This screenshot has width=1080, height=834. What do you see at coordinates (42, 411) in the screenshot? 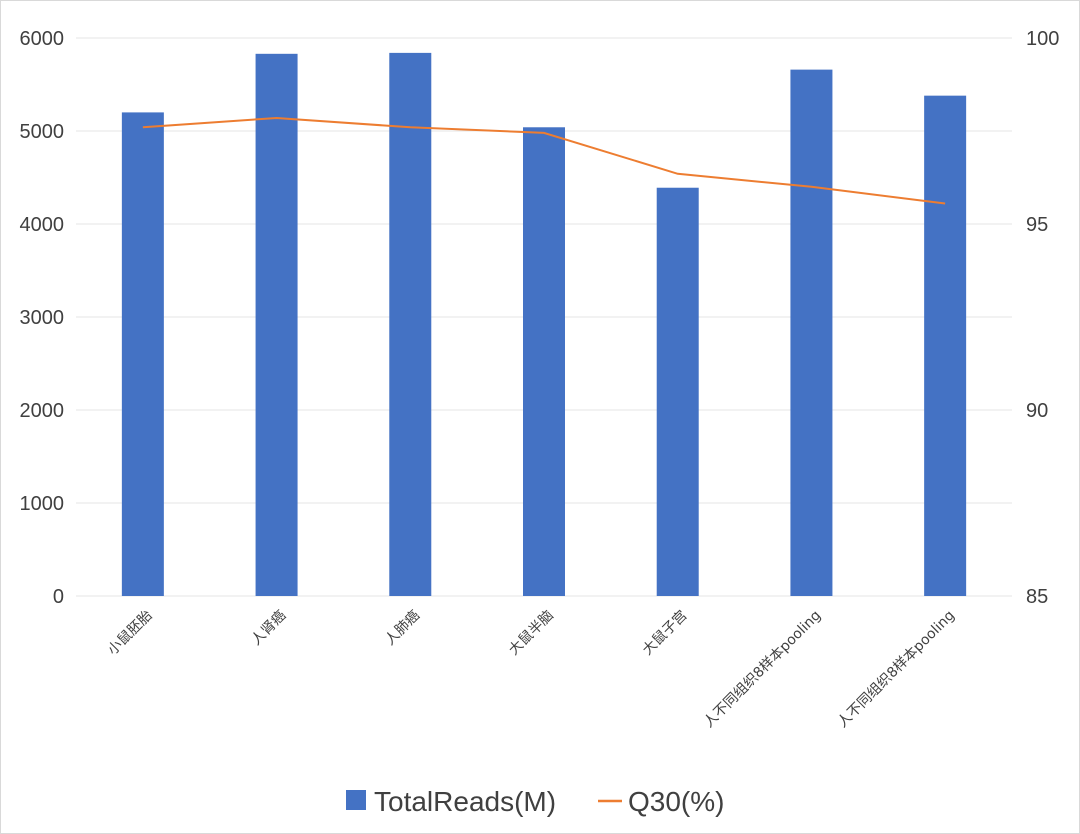
I see `left-tick-label: 2000` at bounding box center [42, 411].